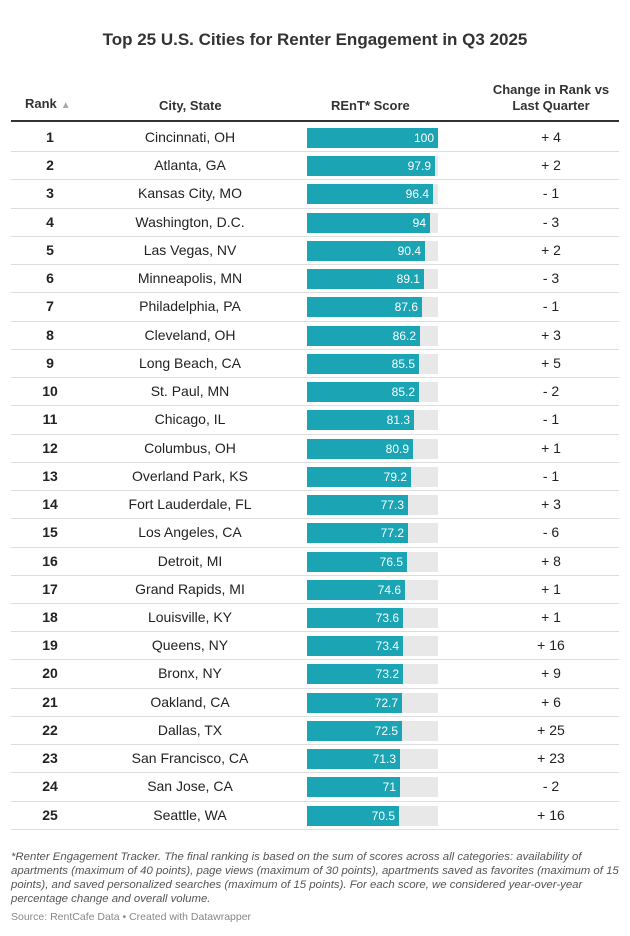 The height and width of the screenshot is (936, 630). What do you see at coordinates (403, 392) in the screenshot?
I see `score-label: 85.2` at bounding box center [403, 392].